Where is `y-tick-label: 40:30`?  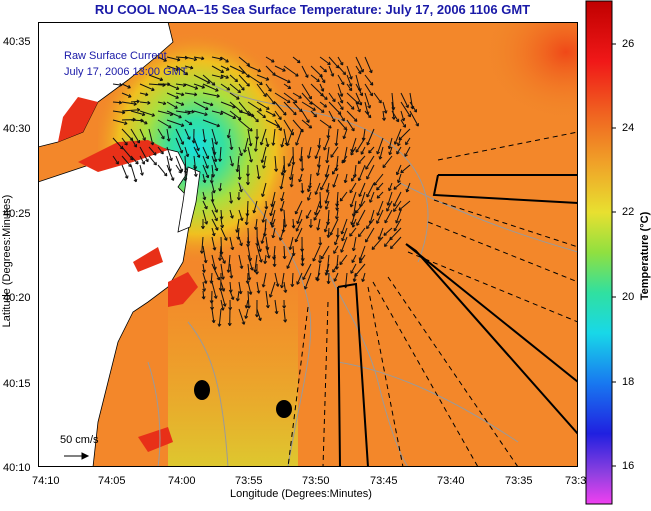 y-tick-label: 40:30 is located at coordinates (17, 129).